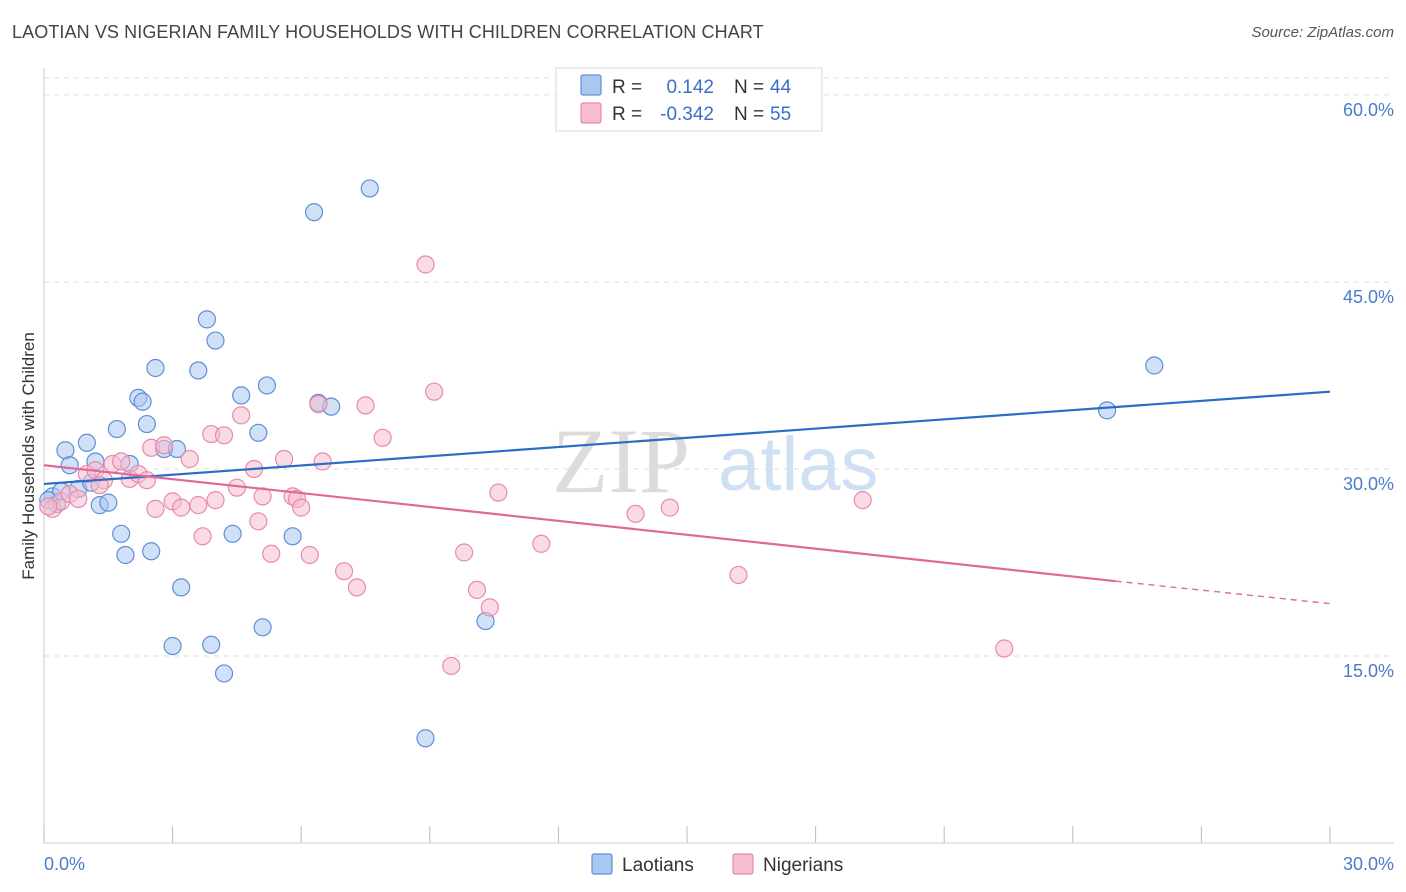 Image resolution: width=1406 pixels, height=892 pixels. Describe the element at coordinates (1368, 110) in the screenshot. I see `y-tick-label-60: 60.0%` at that location.